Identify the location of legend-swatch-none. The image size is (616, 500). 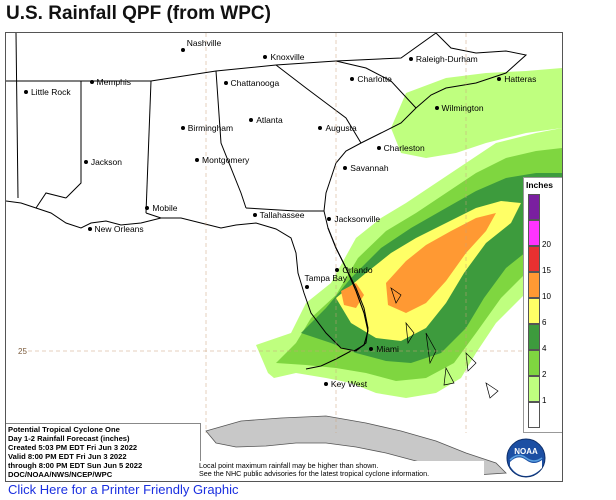
(534, 415).